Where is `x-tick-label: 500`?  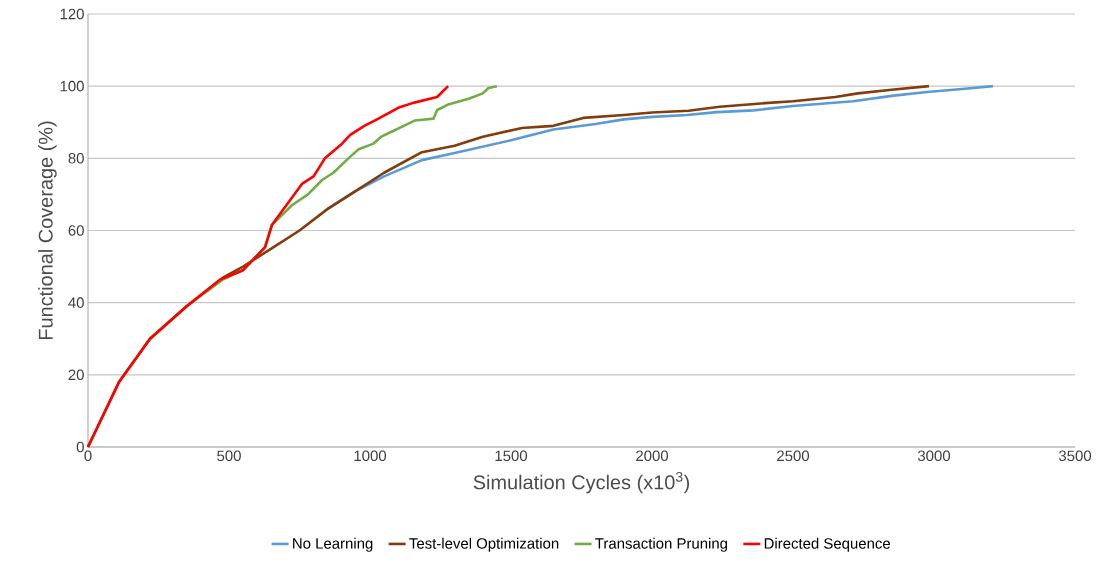 x-tick-label: 500 is located at coordinates (229, 456).